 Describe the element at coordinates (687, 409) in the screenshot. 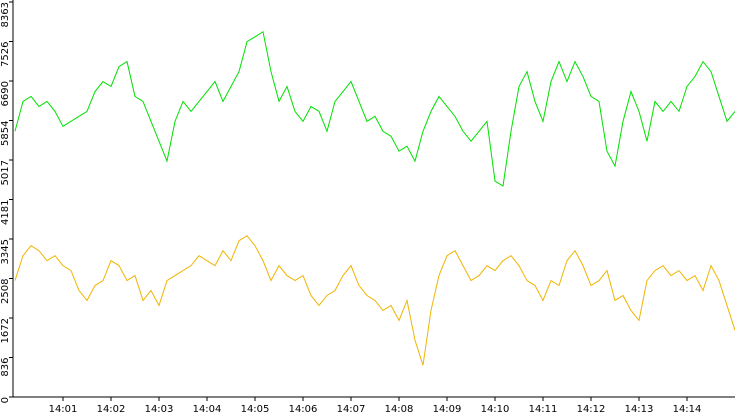

I see `x-tick-label: 14:14` at that location.